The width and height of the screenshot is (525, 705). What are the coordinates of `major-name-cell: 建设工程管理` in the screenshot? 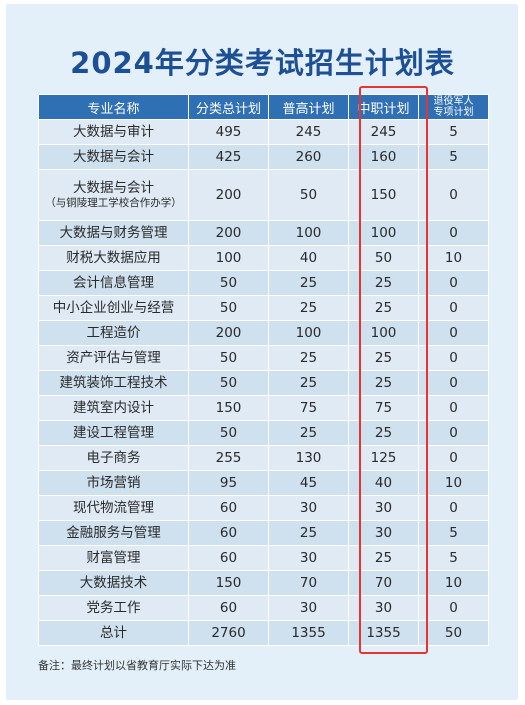 It's located at (113, 433).